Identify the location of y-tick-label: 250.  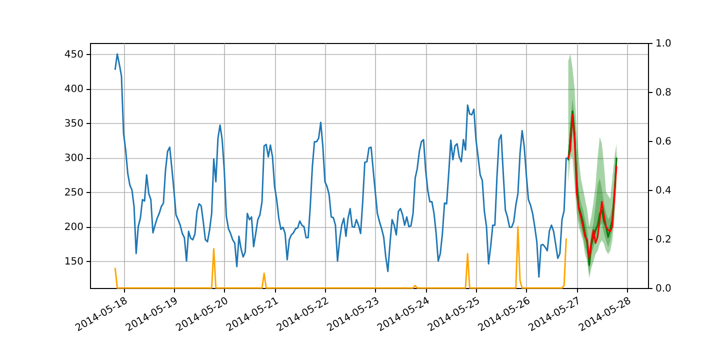
(74, 193).